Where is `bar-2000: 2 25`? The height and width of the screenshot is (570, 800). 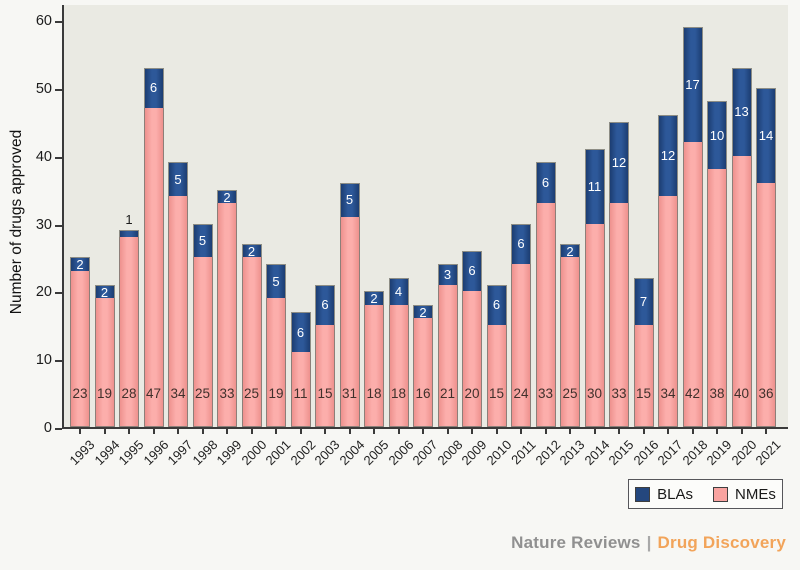 bar-2000: 2 25 is located at coordinates (251, 335).